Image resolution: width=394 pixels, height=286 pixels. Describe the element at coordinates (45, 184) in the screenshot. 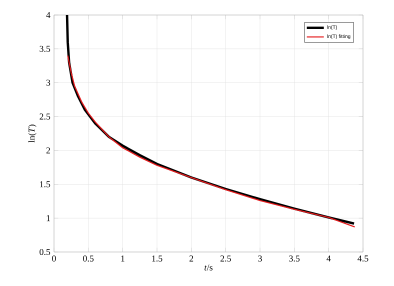

I see `y-tick-label: 1.5` at that location.